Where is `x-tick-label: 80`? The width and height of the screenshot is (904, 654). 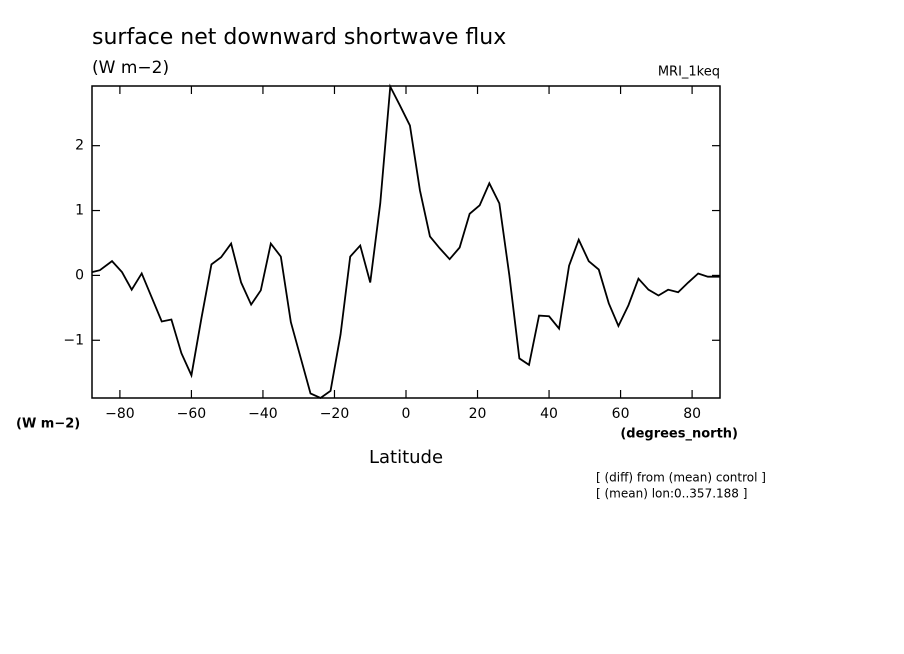
x-tick-label: 80 is located at coordinates (692, 414).